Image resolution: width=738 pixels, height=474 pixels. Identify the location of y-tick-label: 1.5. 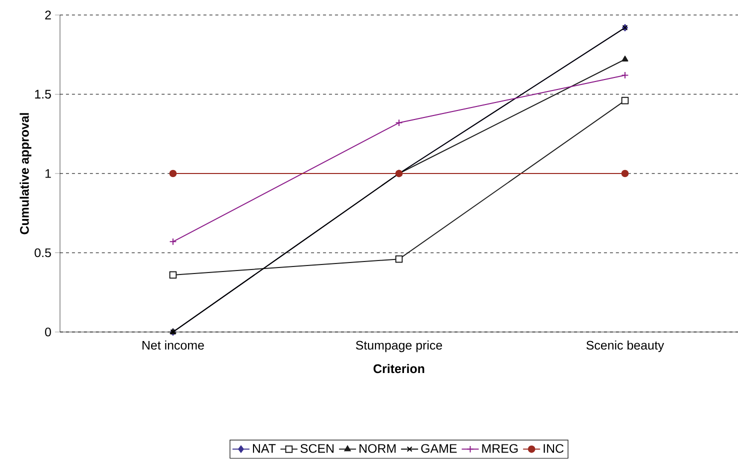
(43, 94).